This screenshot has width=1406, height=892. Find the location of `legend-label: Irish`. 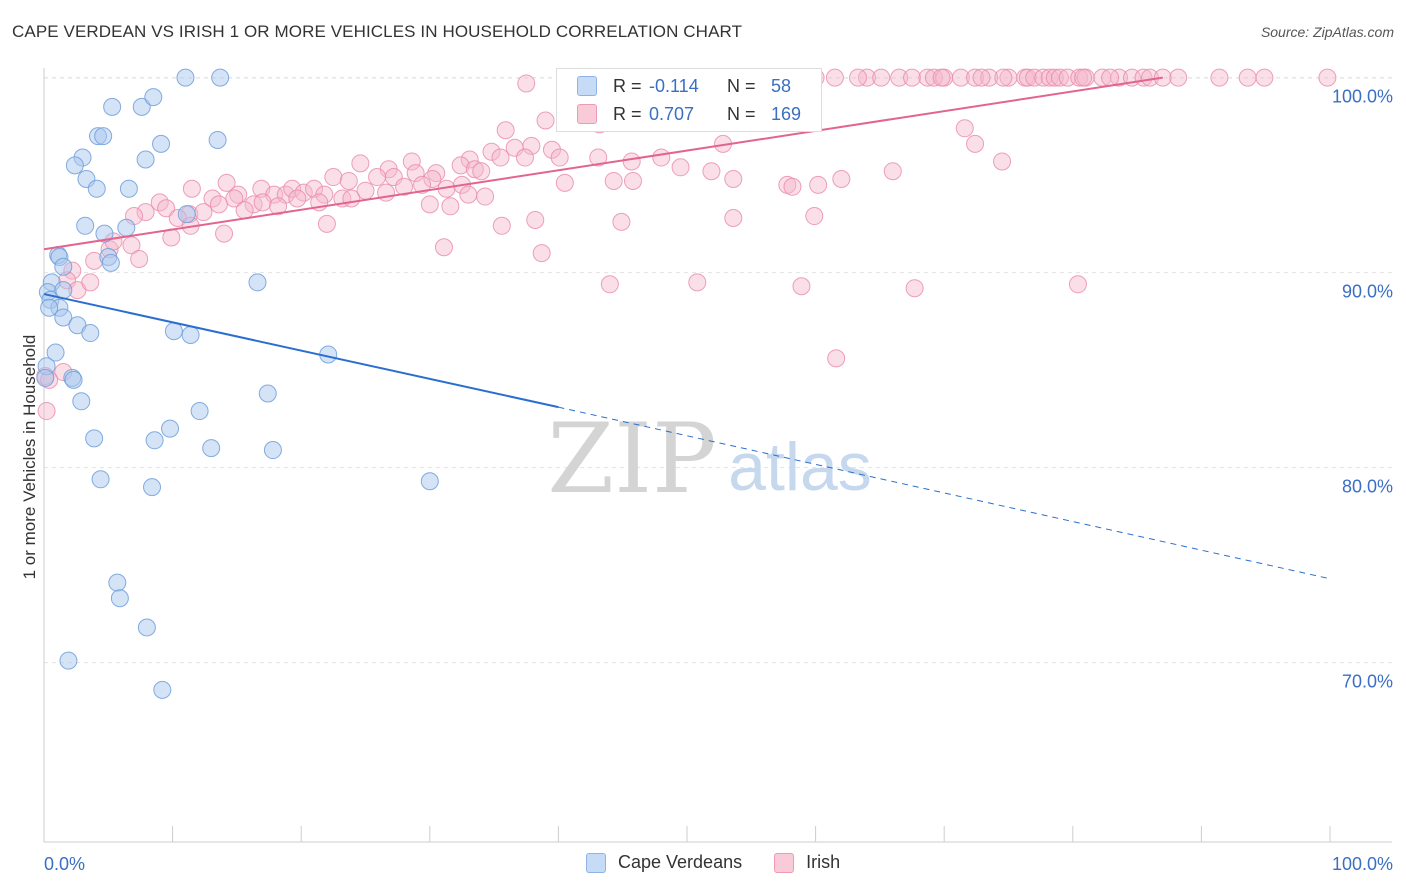

legend-label: Irish is located at coordinates (823, 862).